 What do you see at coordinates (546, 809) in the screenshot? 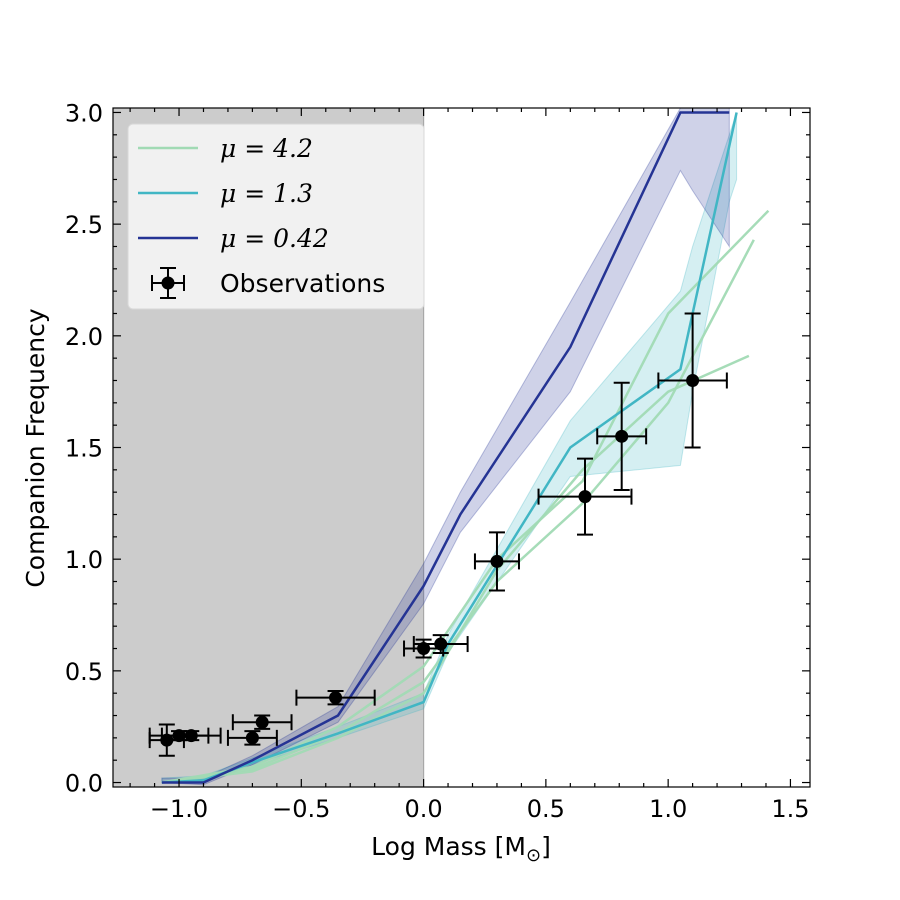
I see `x-tick-label: 0.5` at bounding box center [546, 809].